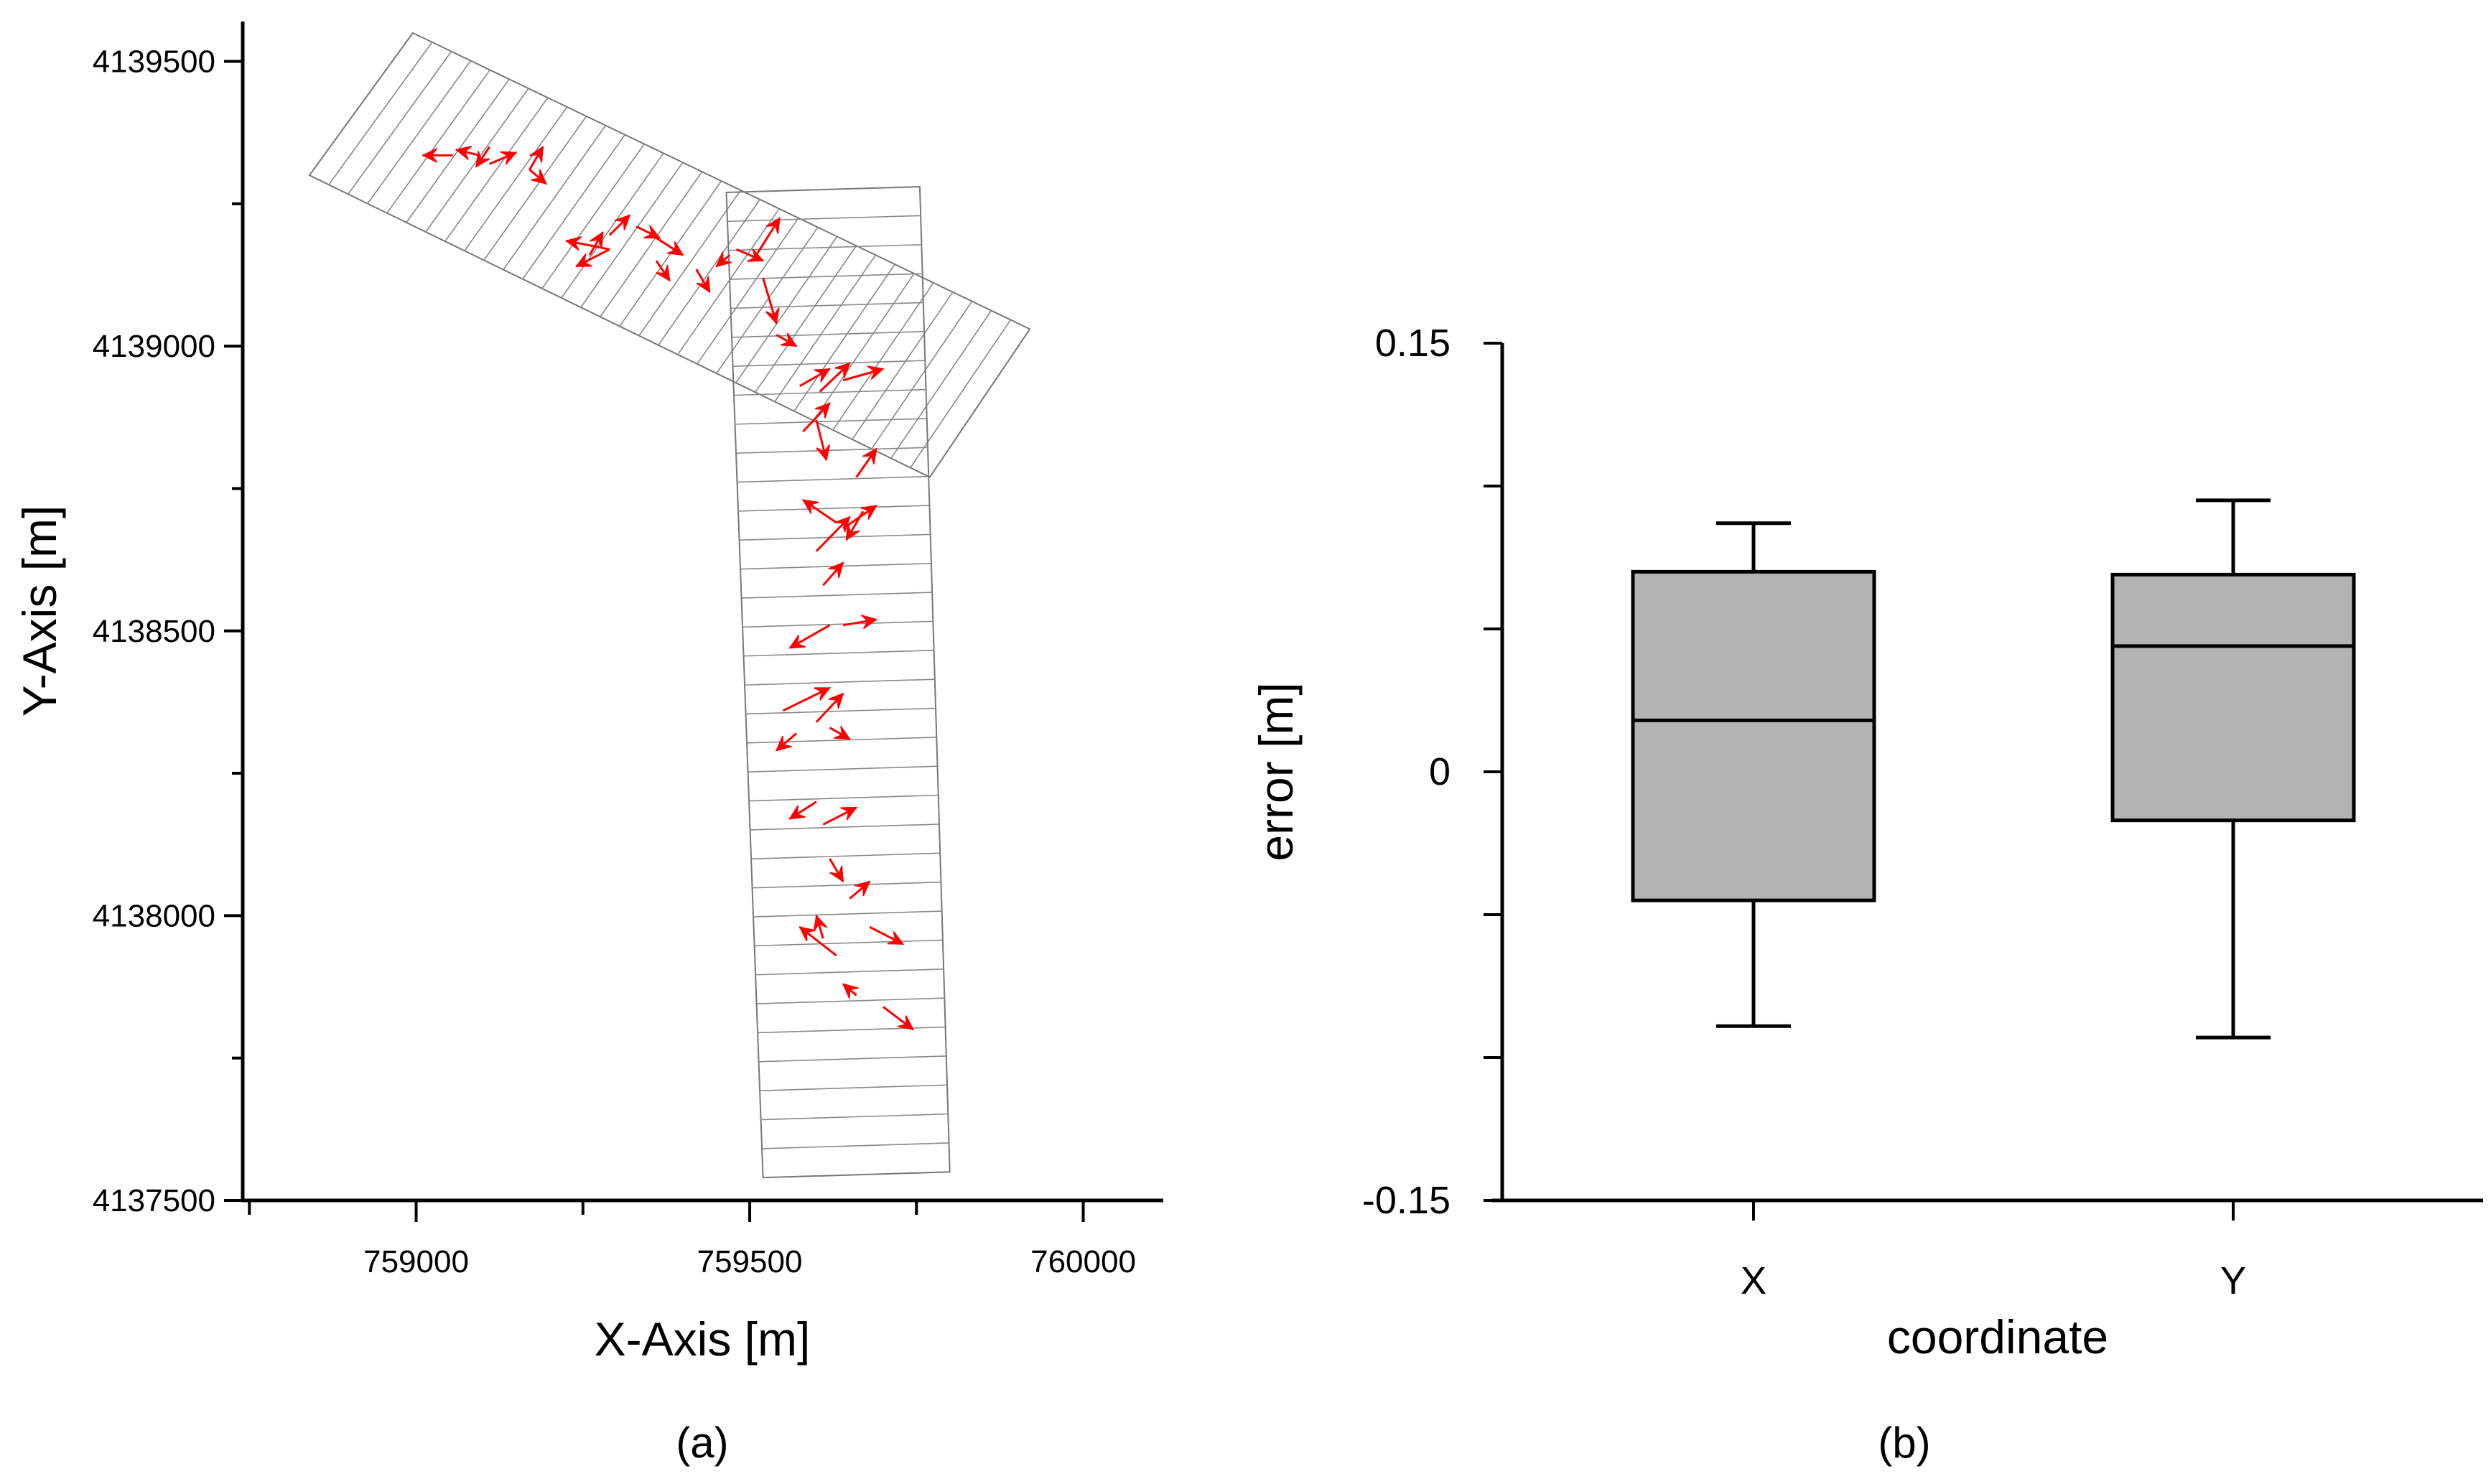 The width and height of the screenshot is (2491, 1484). Describe the element at coordinates (702, 1443) in the screenshot. I see `panel-label-a: (a)` at that location.